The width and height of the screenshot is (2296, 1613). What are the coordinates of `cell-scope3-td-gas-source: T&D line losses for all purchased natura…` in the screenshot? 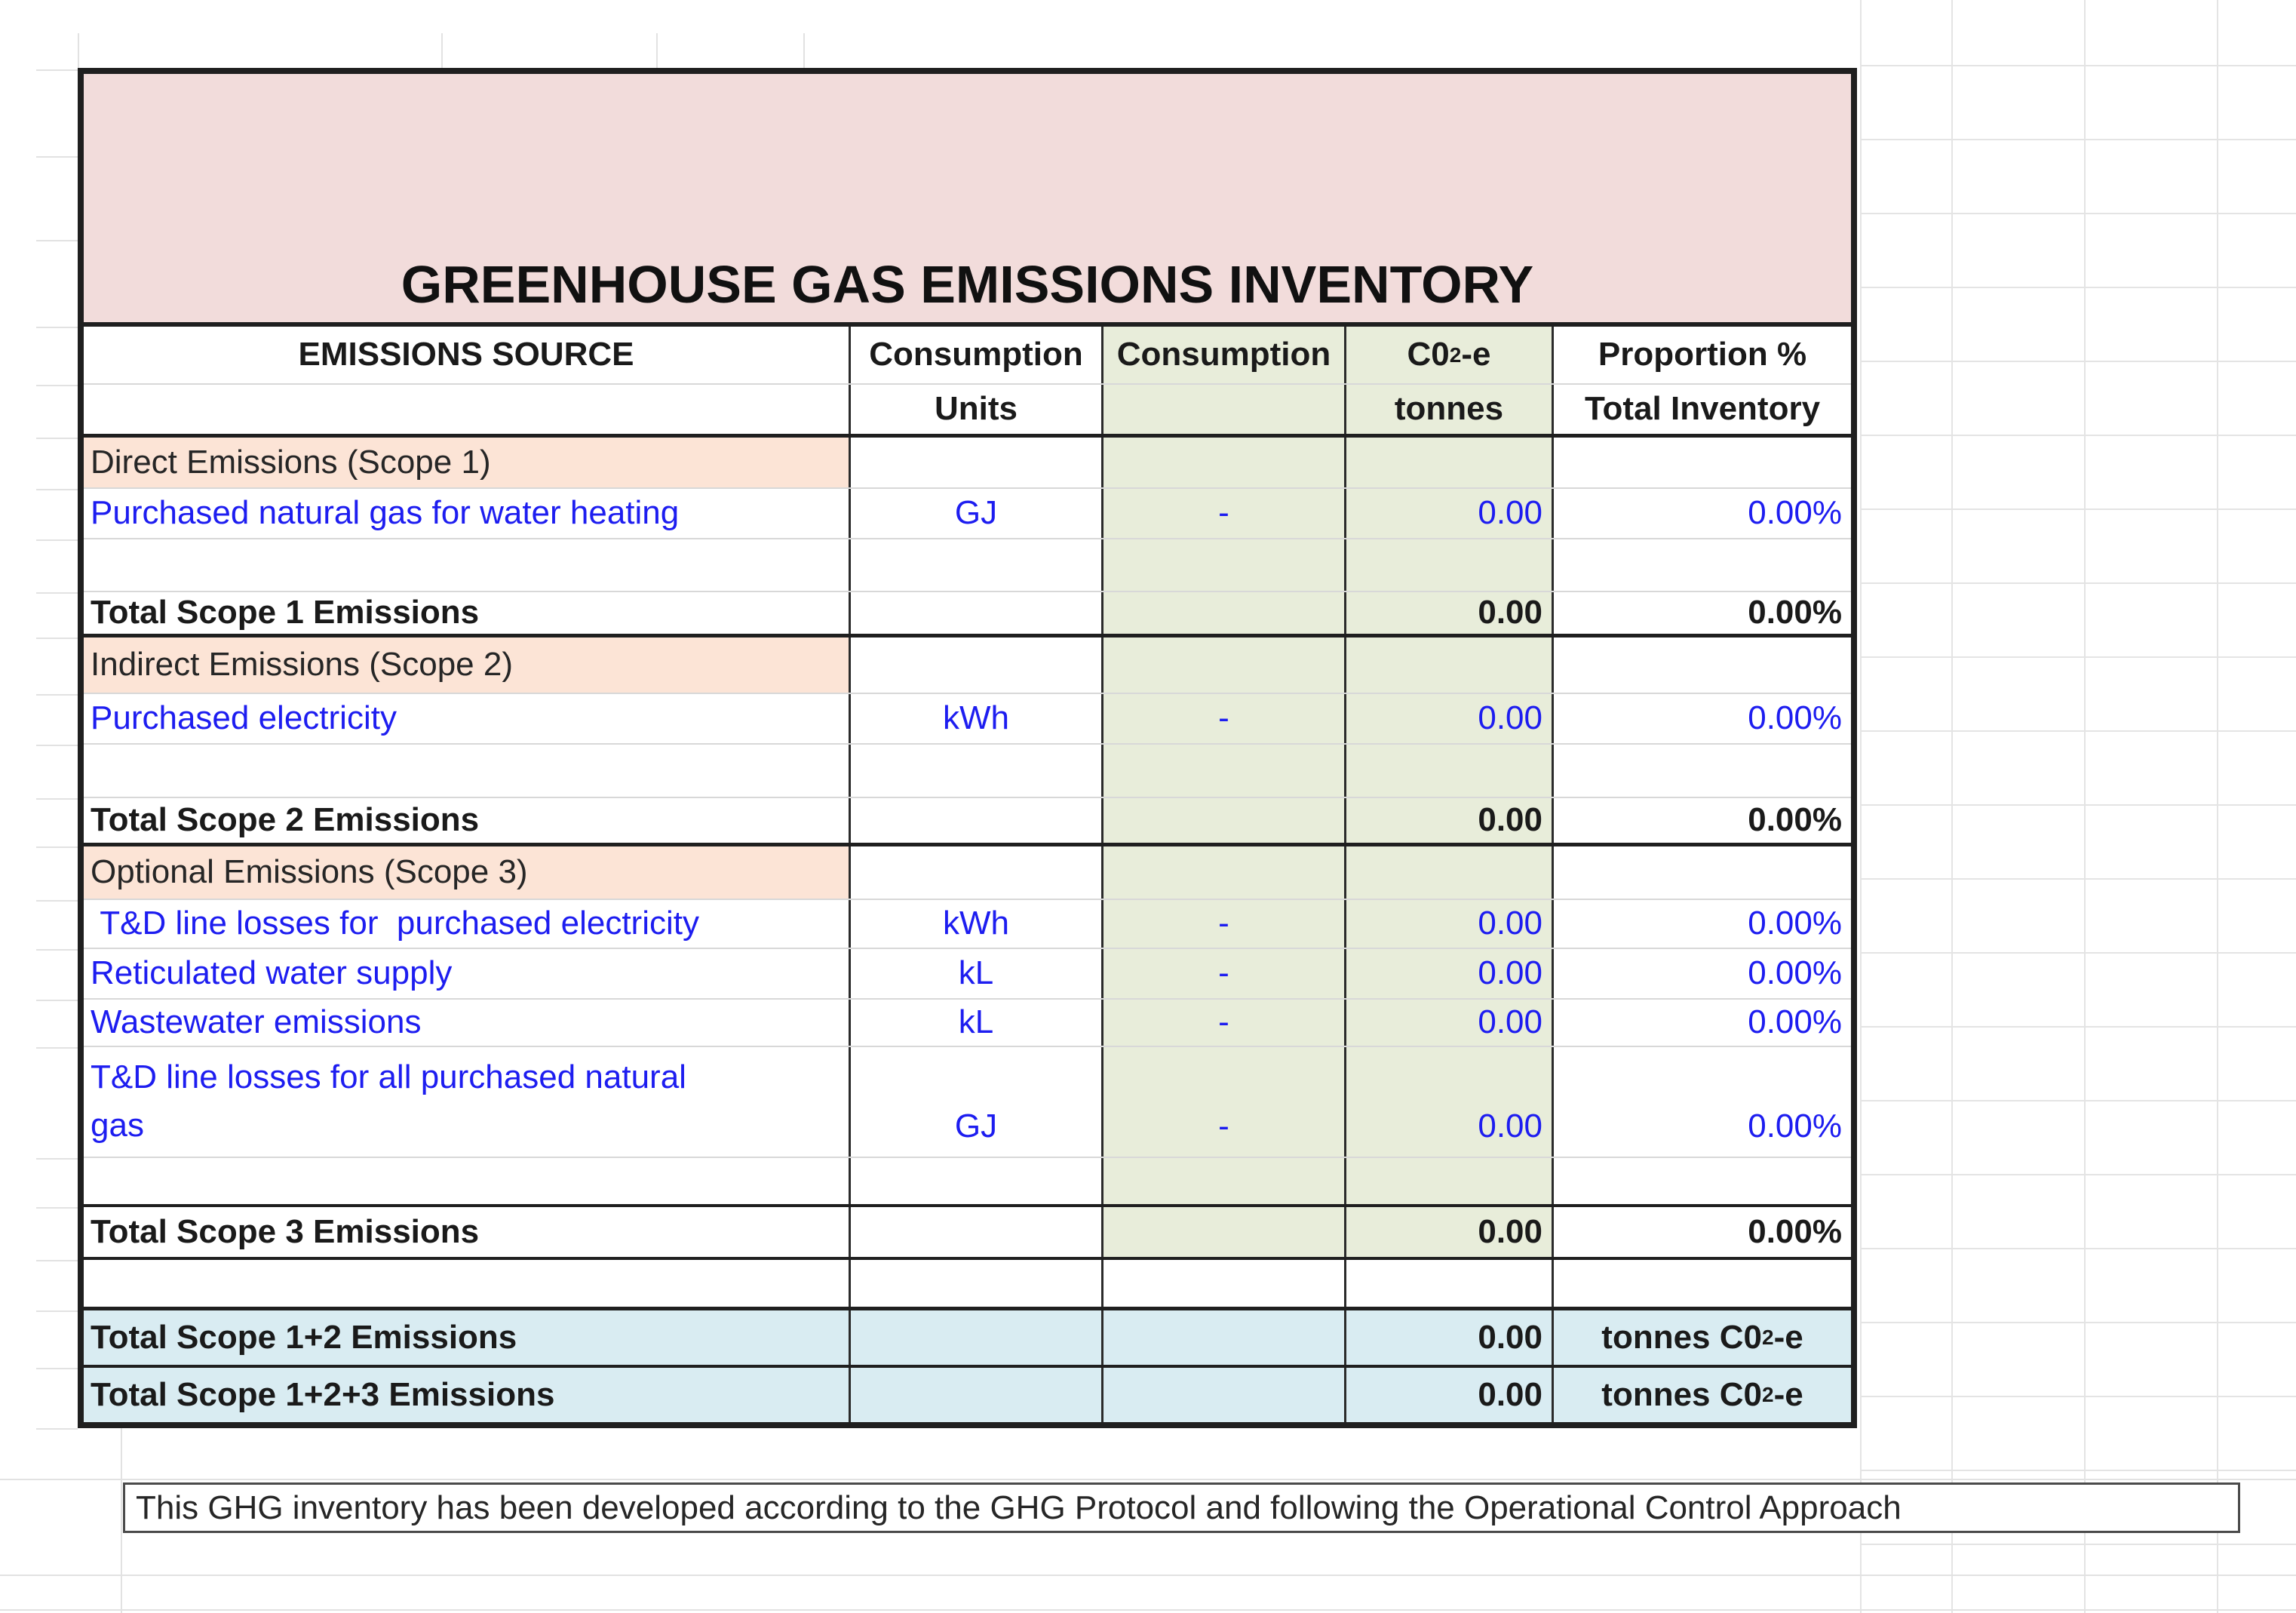 It's located at (468, 1102).